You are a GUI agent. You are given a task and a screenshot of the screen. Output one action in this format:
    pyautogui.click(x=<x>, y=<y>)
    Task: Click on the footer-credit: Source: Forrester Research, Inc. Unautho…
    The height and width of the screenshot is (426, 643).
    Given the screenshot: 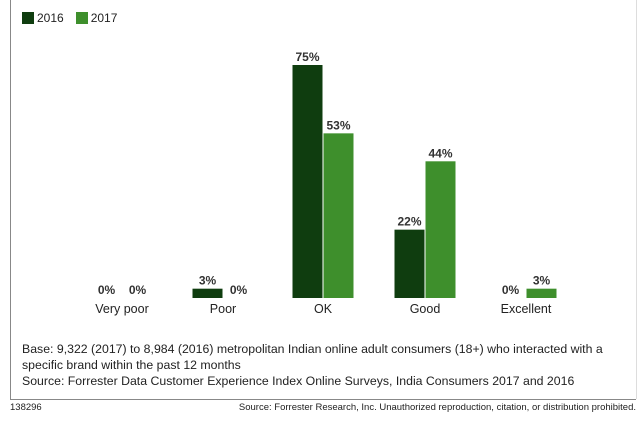 What is the action you would take?
    pyautogui.click(x=437, y=407)
    